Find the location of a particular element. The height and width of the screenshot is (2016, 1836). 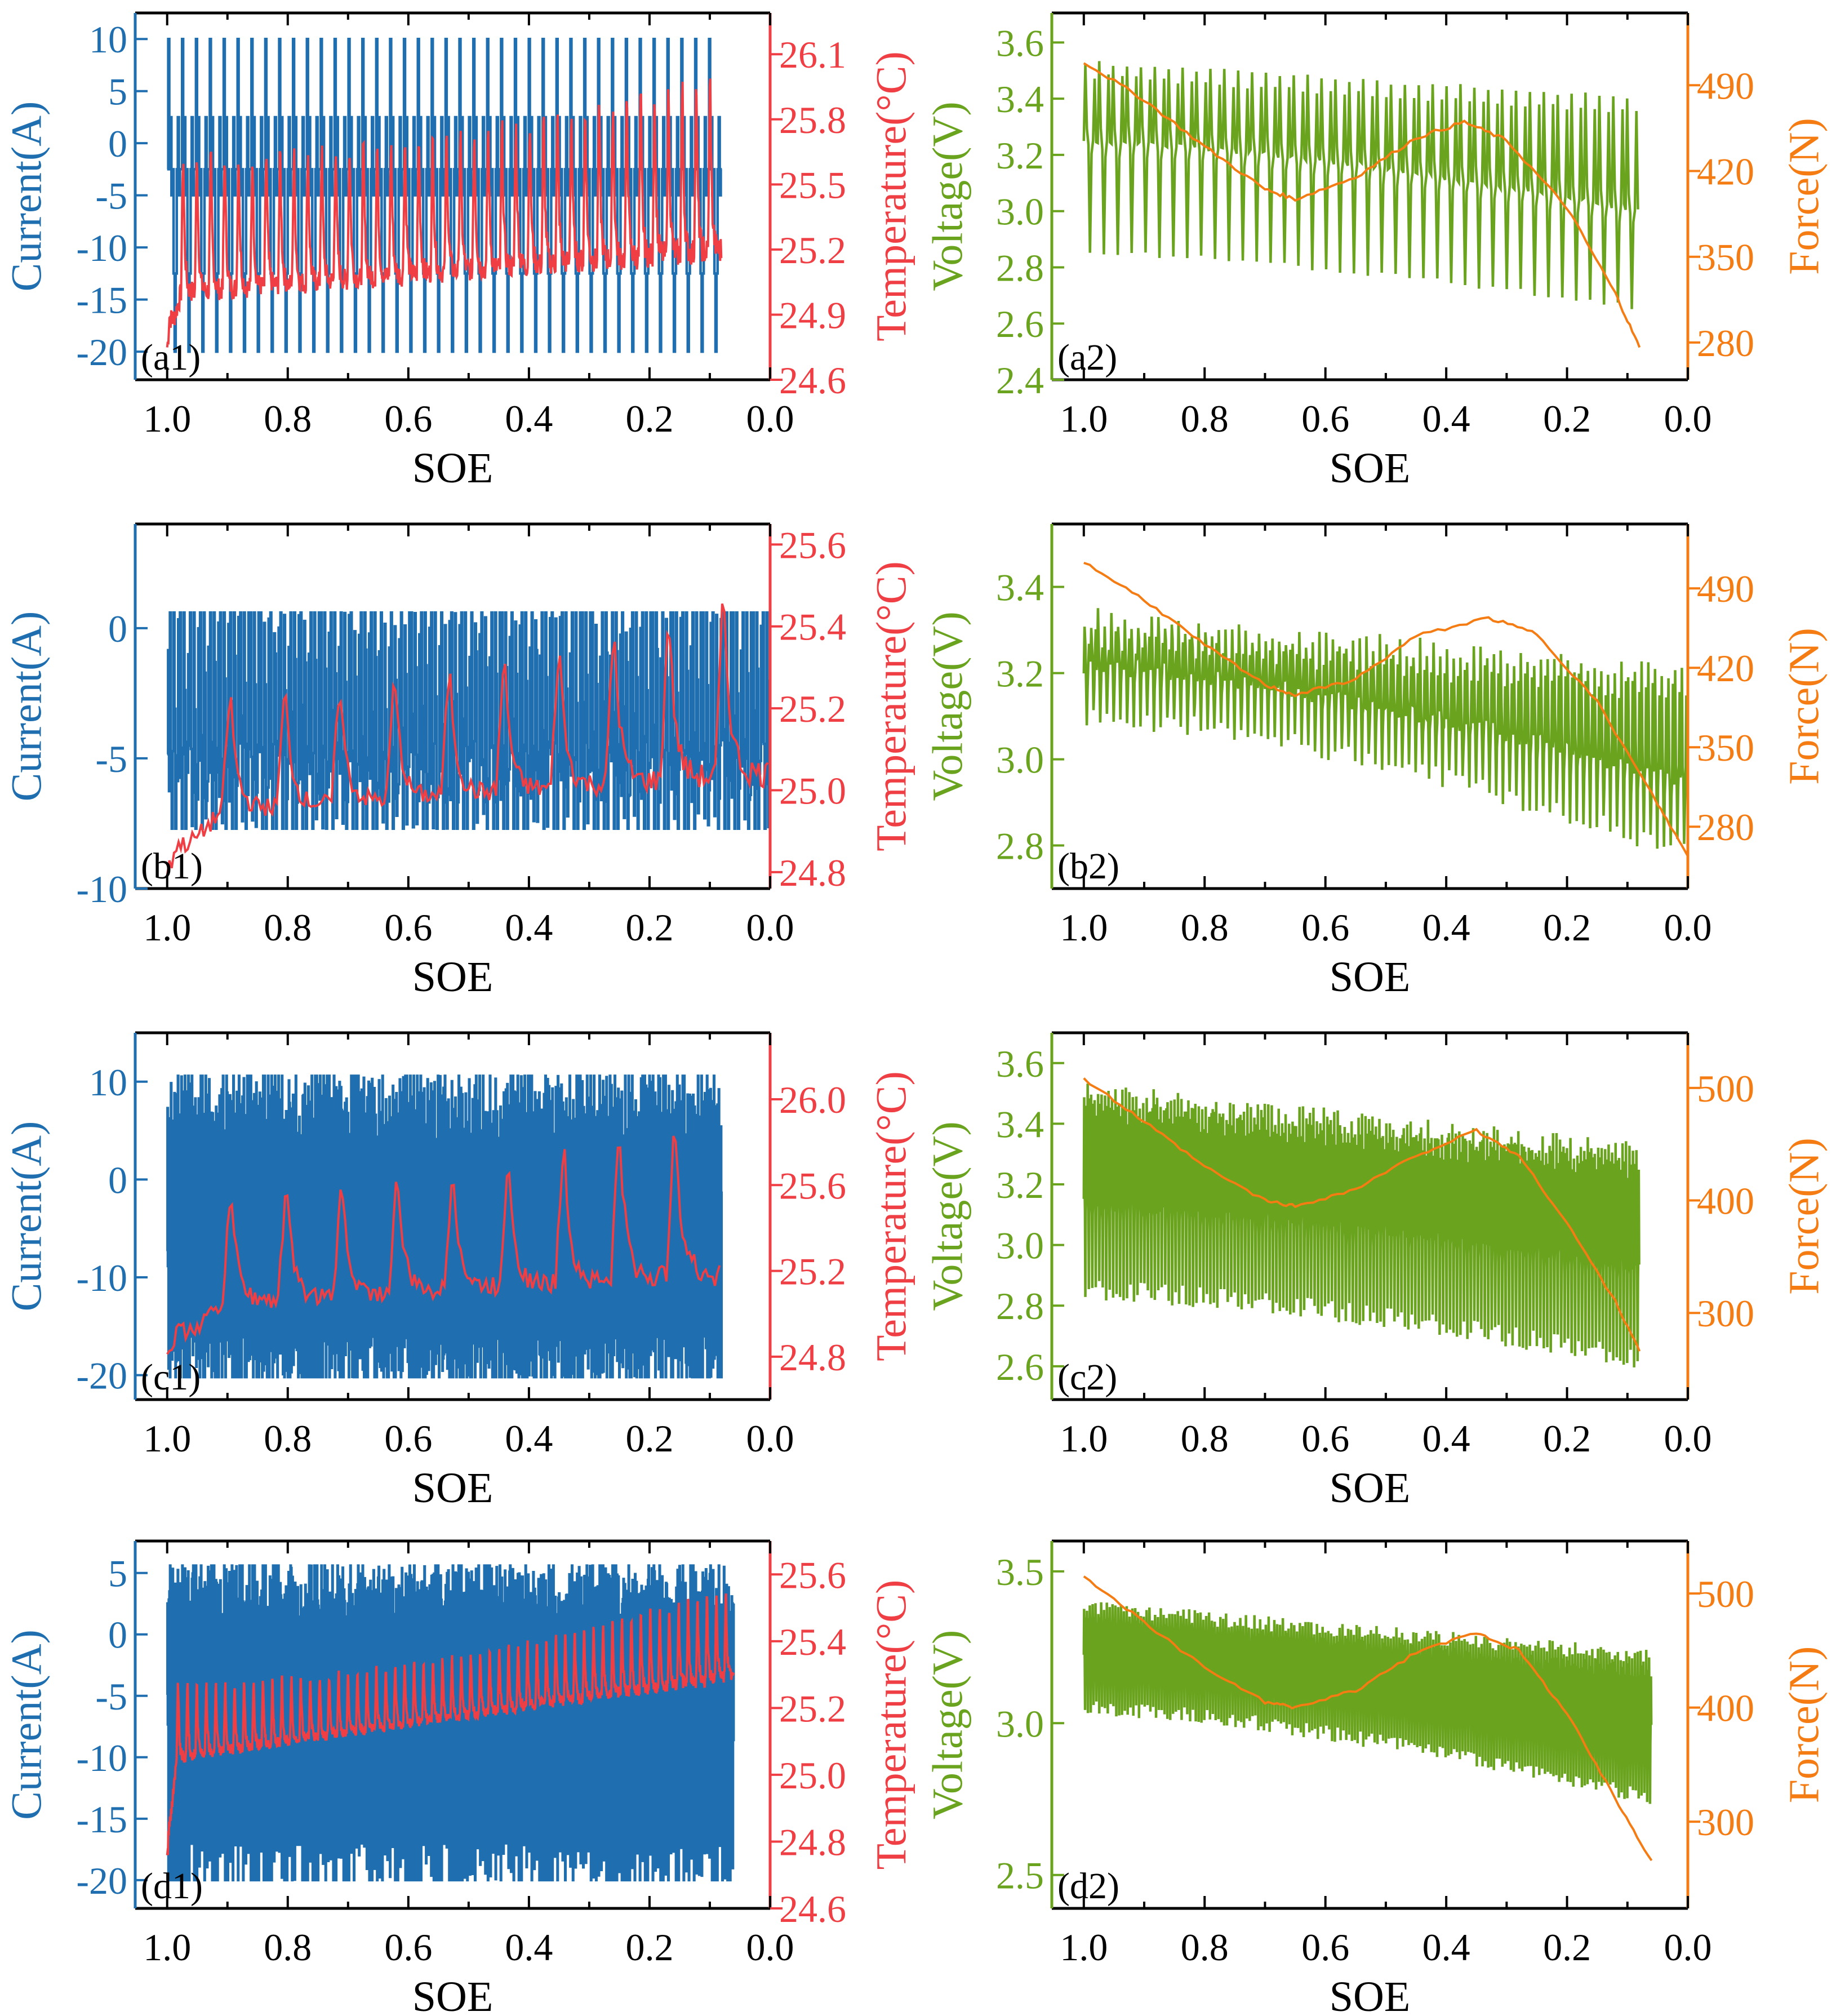

left-y-tick-label: 3.0 is located at coordinates (1020, 211).